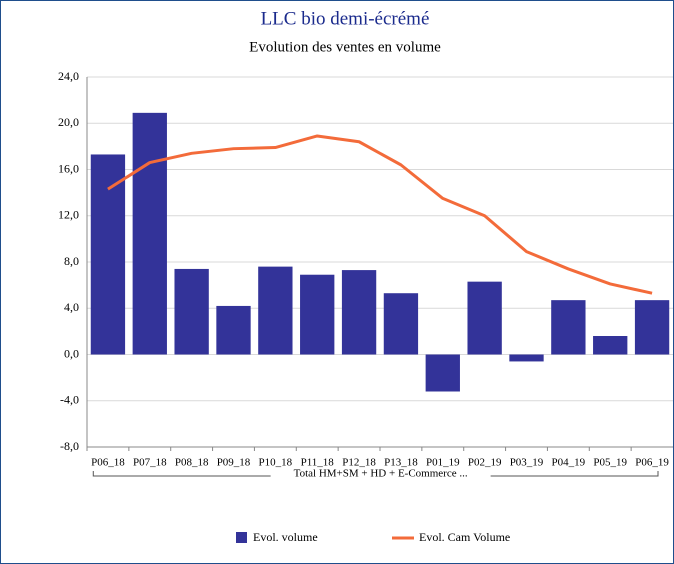 The image size is (674, 564). What do you see at coordinates (234, 463) in the screenshot?
I see `x-tick-label: P09_18` at bounding box center [234, 463].